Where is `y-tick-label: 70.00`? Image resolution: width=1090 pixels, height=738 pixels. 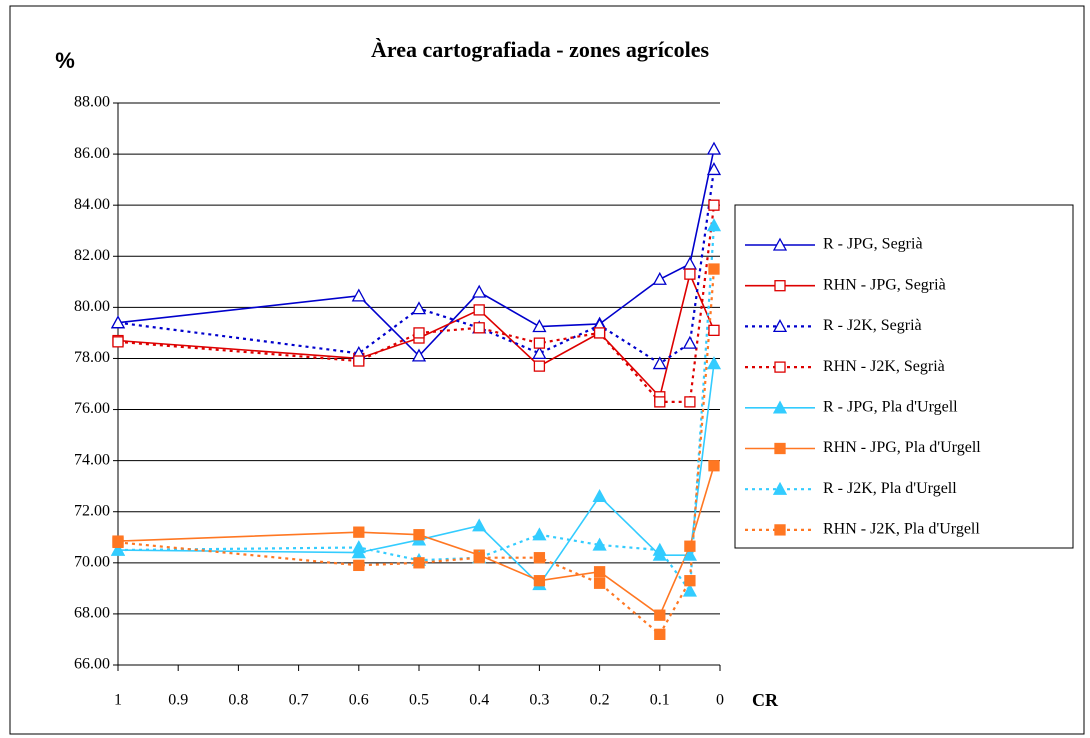 y-tick-label: 70.00 is located at coordinates (92, 561).